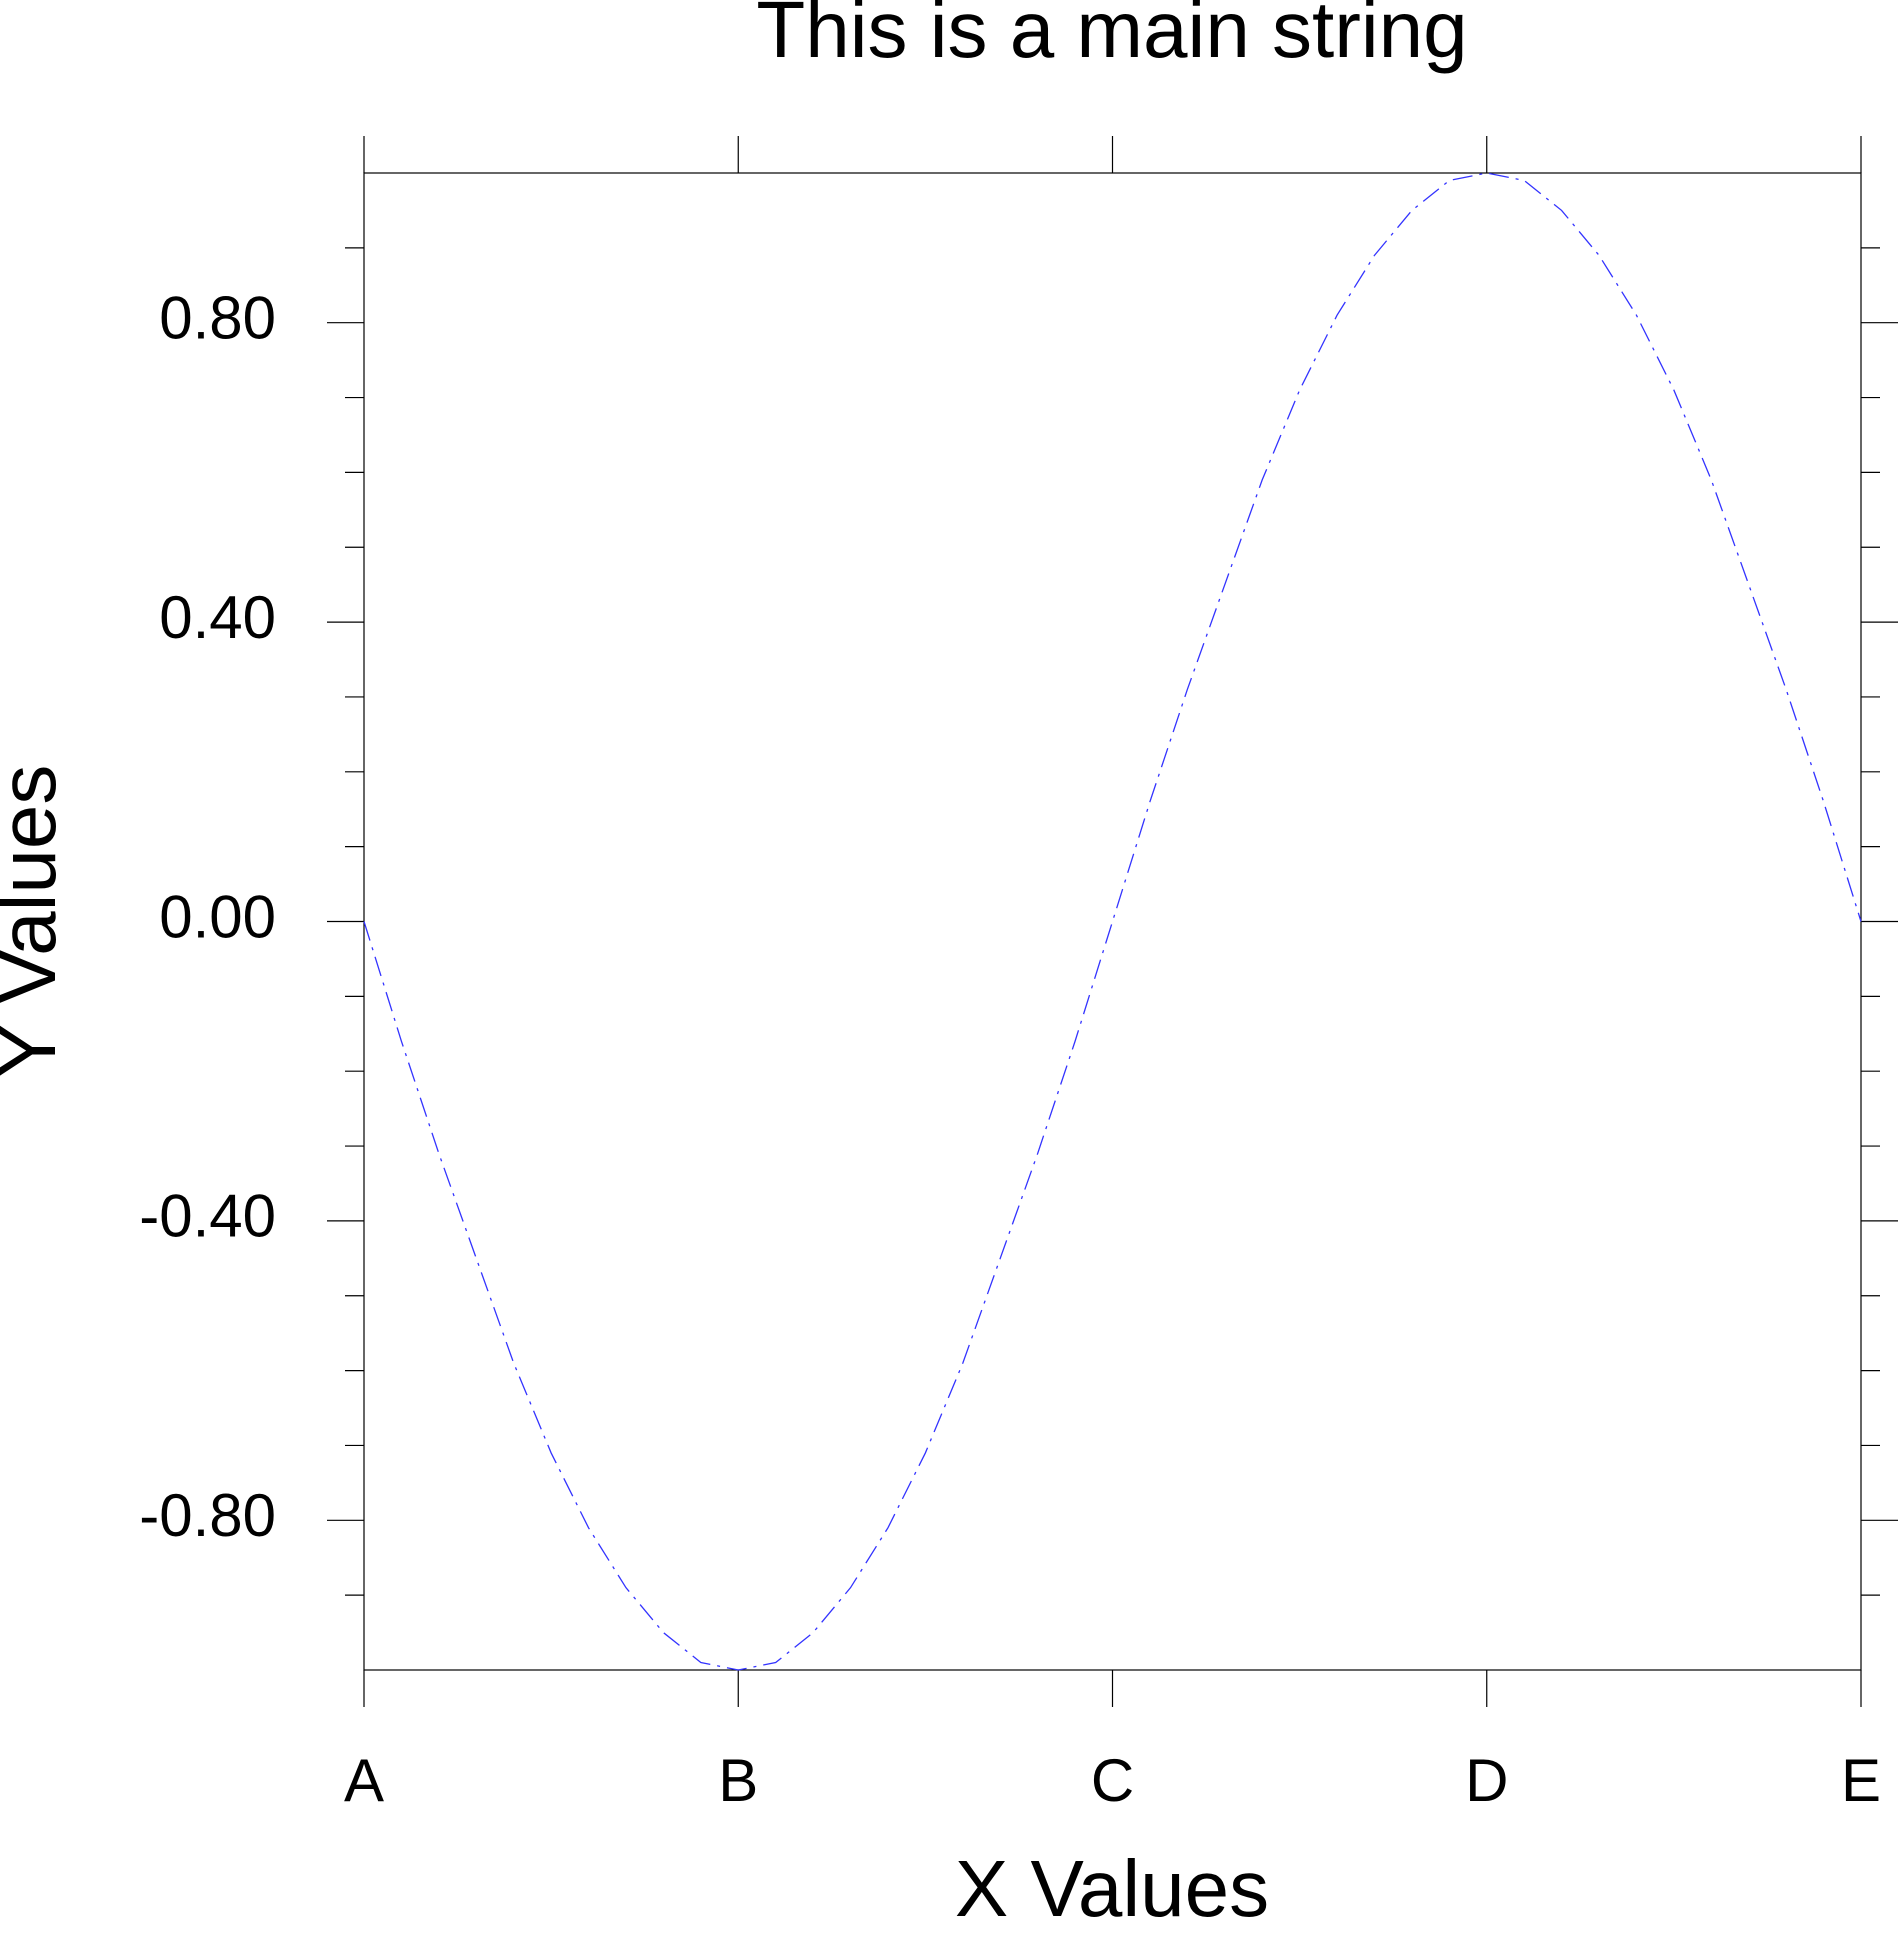 The height and width of the screenshot is (1938, 1902). I want to click on x-axis-label: X Values, so click(1112, 1888).